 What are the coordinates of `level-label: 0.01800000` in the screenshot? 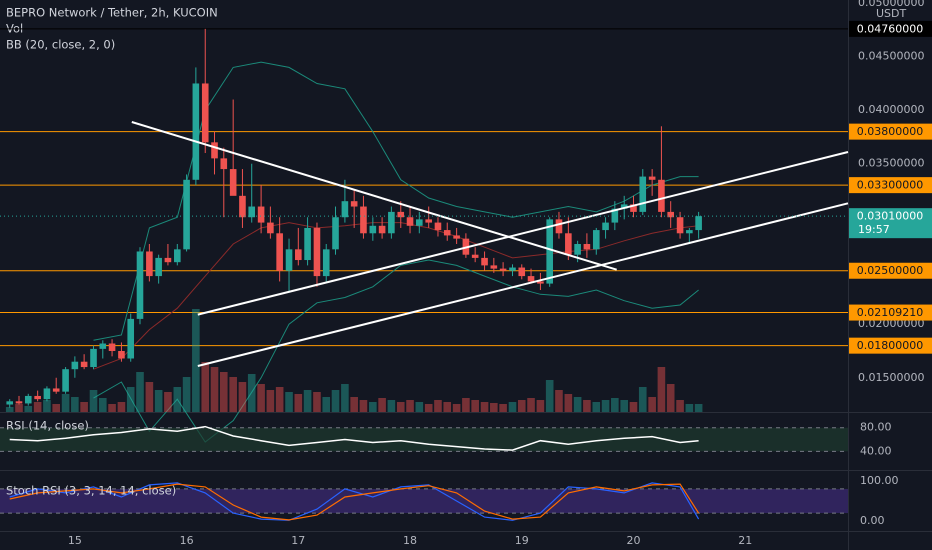 It's located at (890, 345).